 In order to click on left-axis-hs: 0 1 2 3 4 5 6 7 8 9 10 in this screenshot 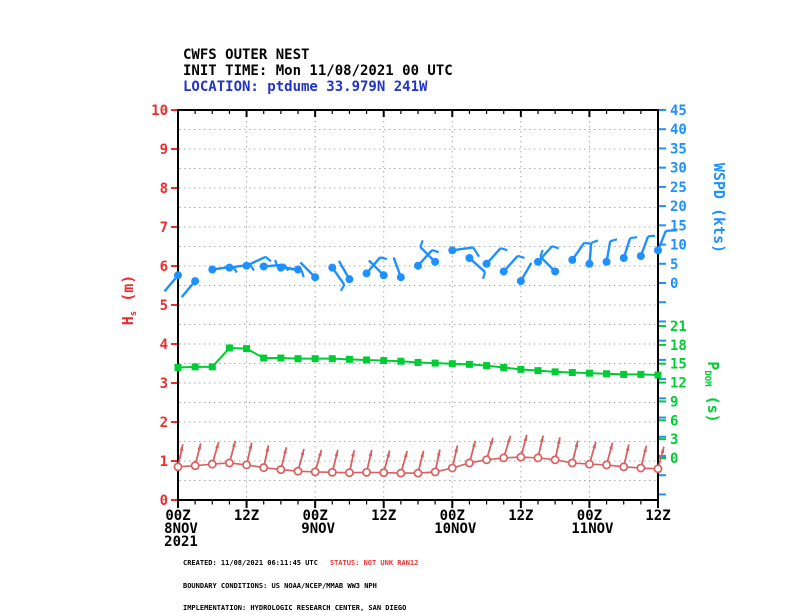, I will do `click(164, 306)`.